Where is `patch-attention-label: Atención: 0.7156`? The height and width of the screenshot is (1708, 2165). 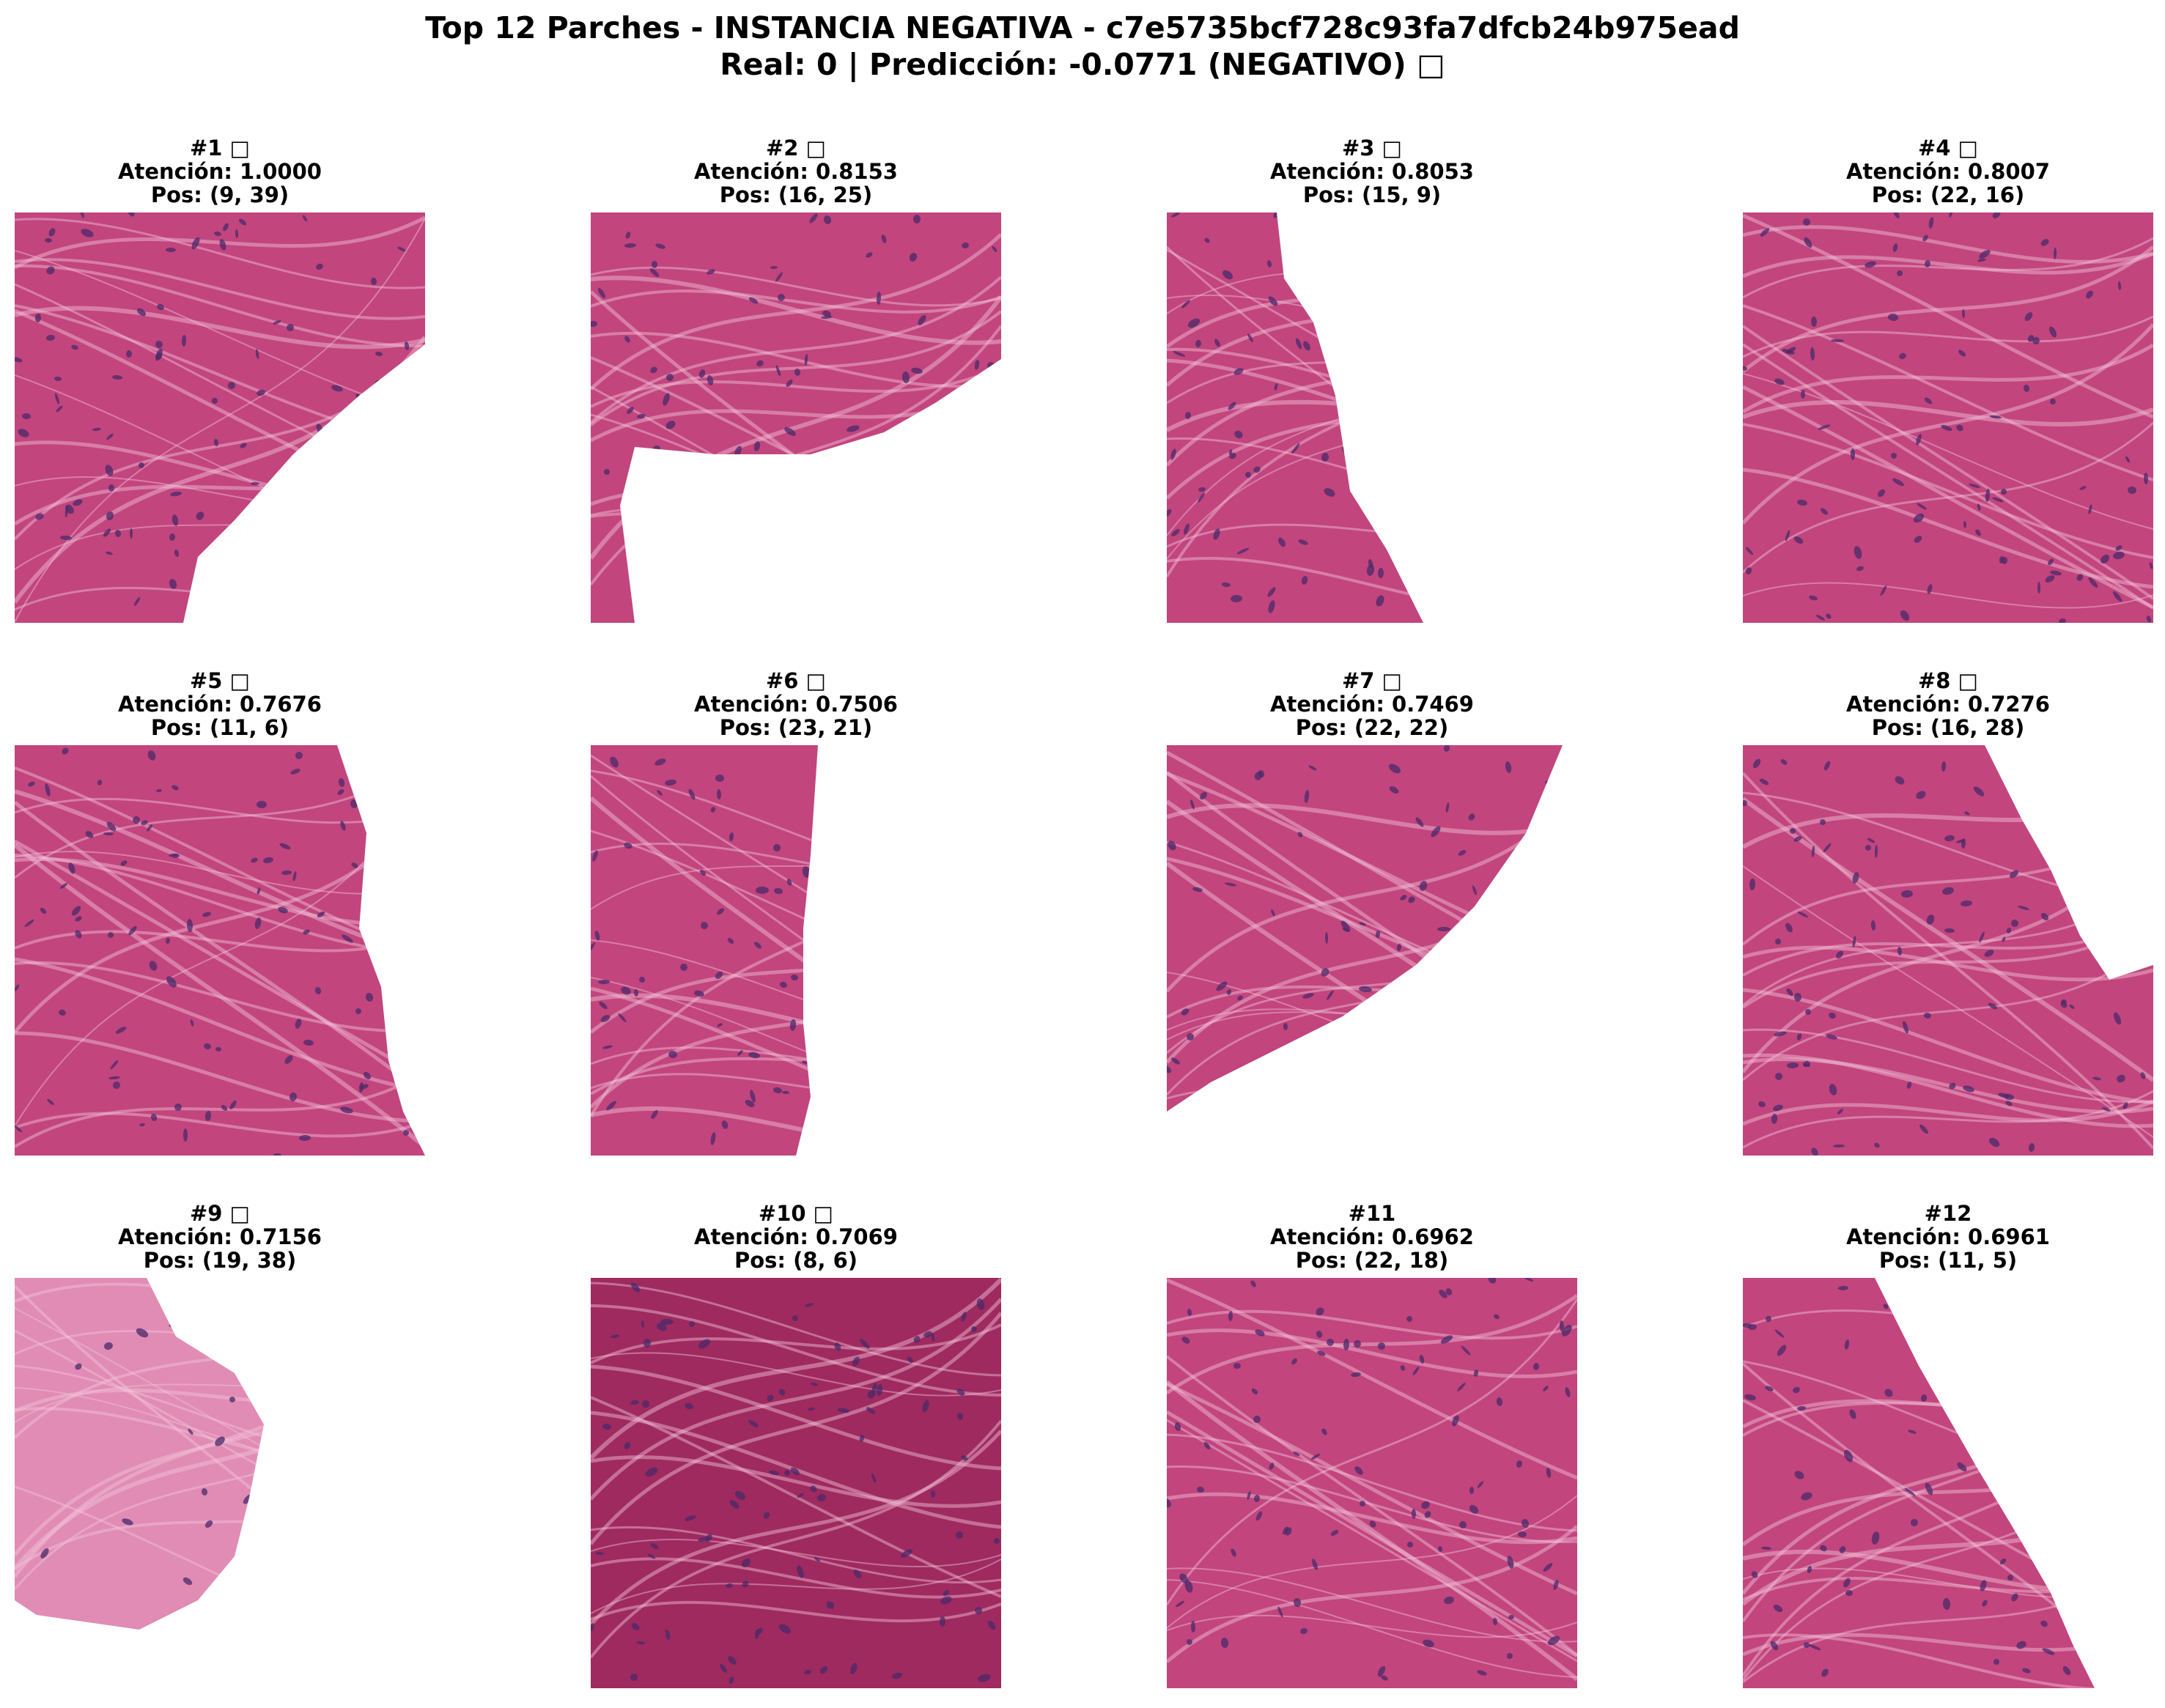
patch-attention-label: Atención: 0.7156 is located at coordinates (220, 1236).